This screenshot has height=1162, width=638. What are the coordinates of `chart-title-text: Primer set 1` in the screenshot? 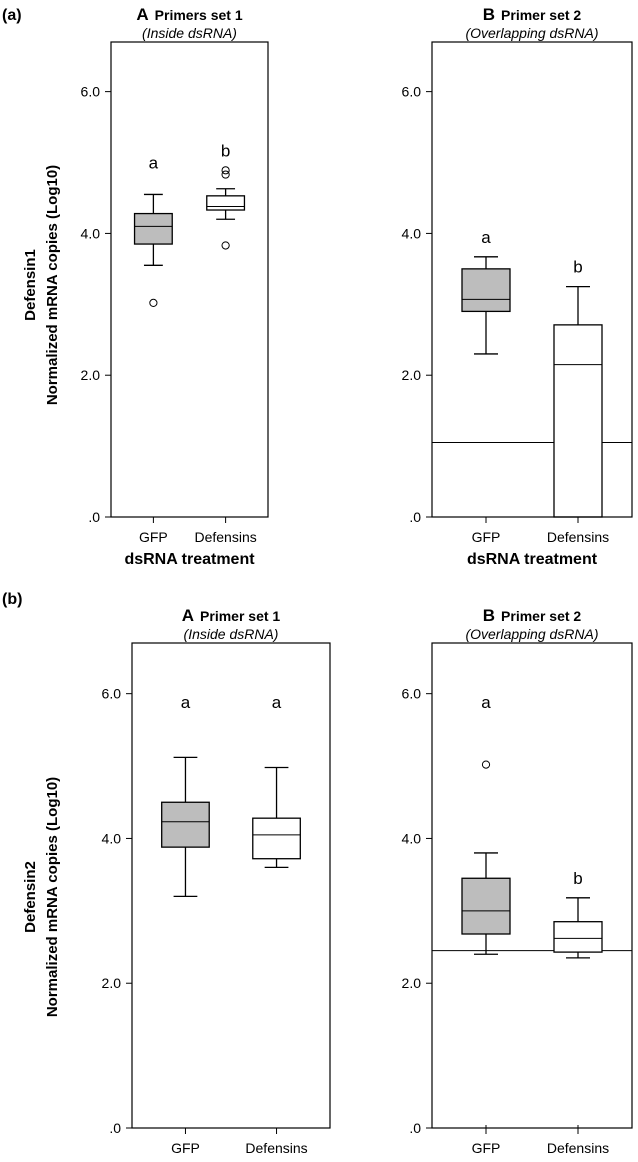 It's located at (240, 616).